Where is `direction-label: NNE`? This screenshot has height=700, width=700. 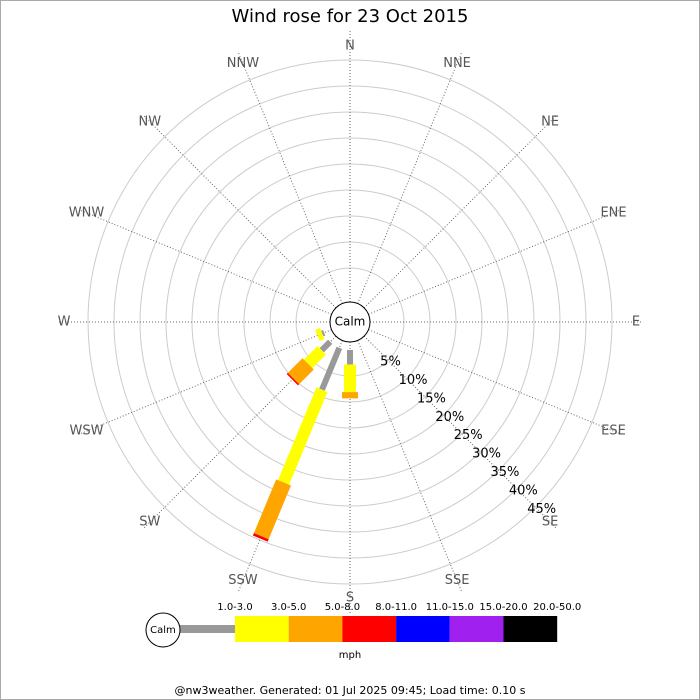
direction-label: NNE is located at coordinates (457, 63).